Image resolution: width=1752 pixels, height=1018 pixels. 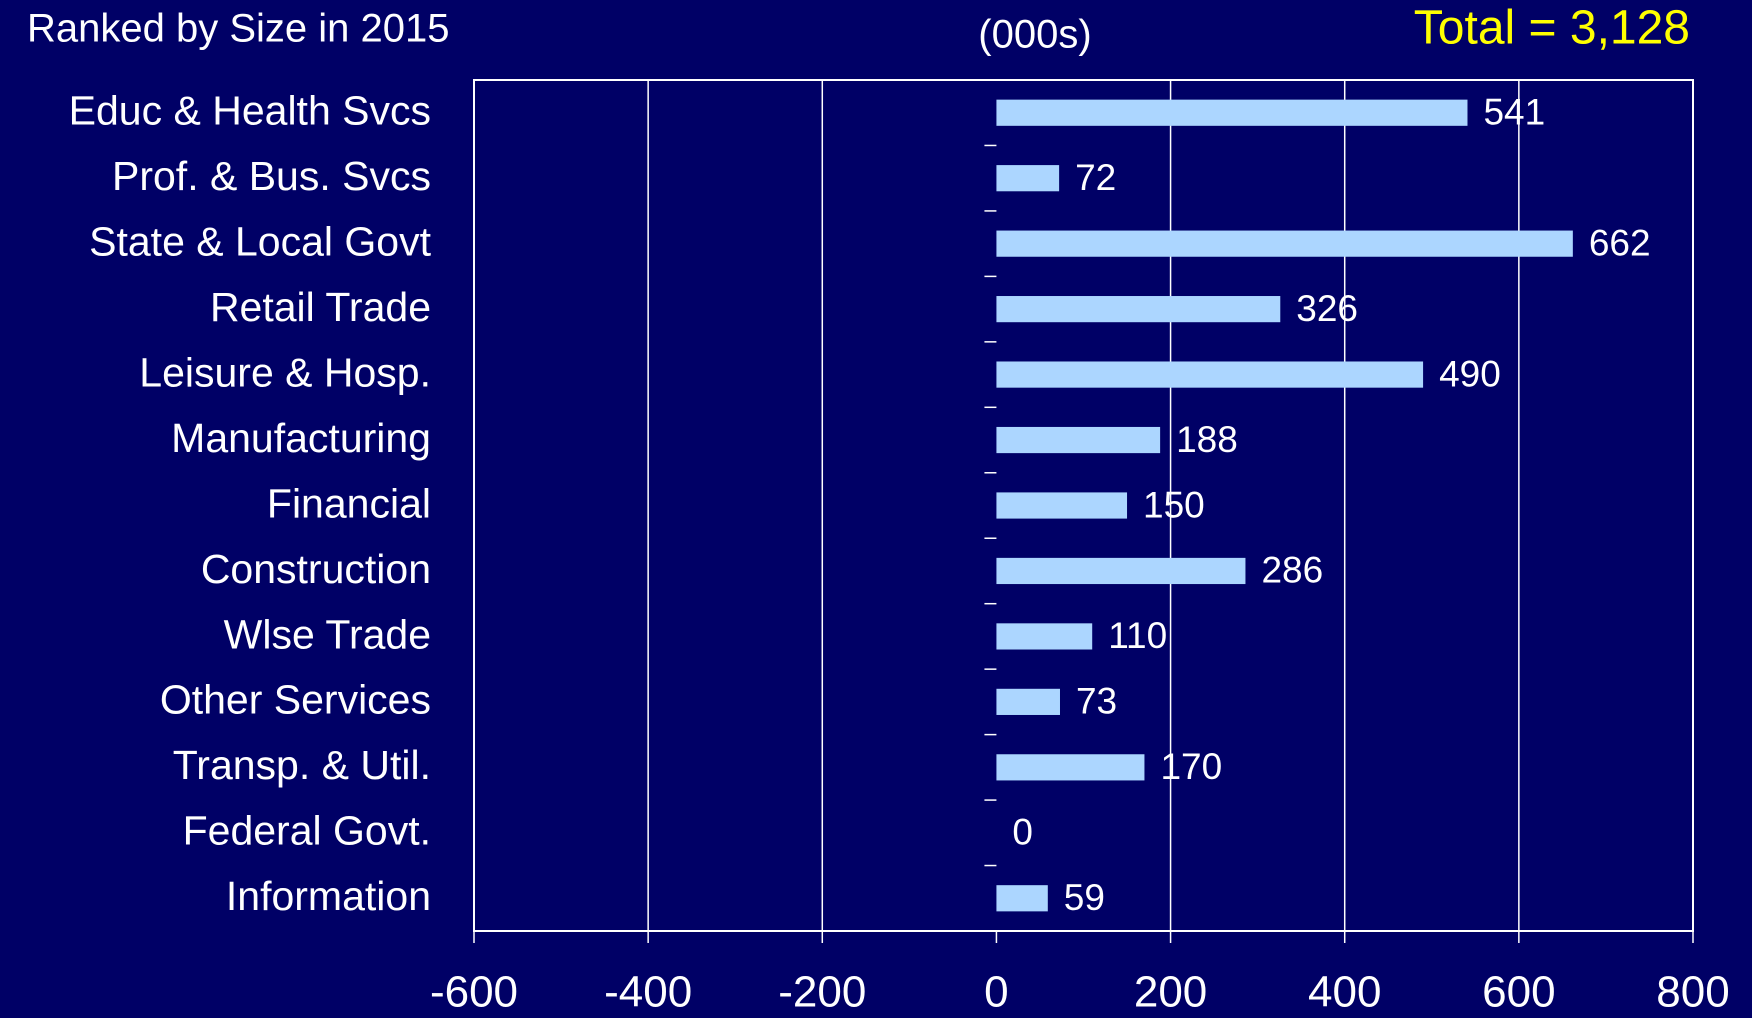 I want to click on y-tick-label: Construction, so click(x=316, y=569).